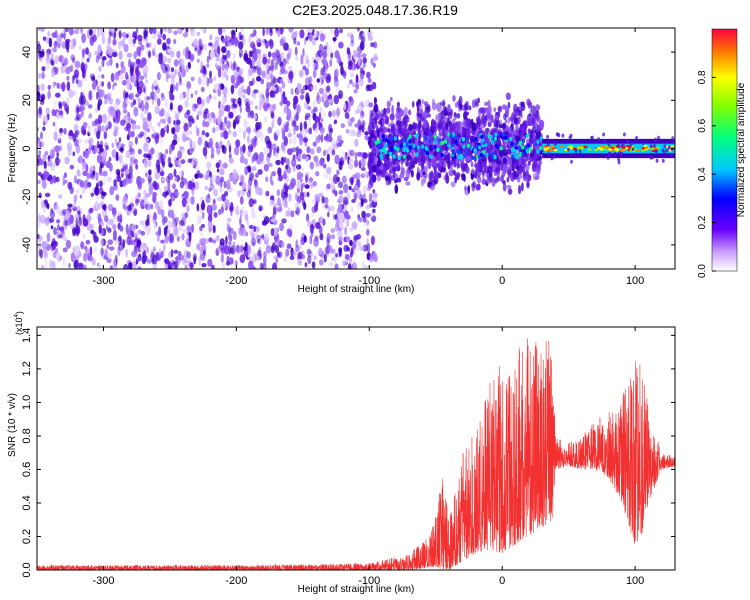 This screenshot has height=600, width=750. What do you see at coordinates (27, 100) in the screenshot?
I see `spectrogram-y-tick-label: 20` at bounding box center [27, 100].